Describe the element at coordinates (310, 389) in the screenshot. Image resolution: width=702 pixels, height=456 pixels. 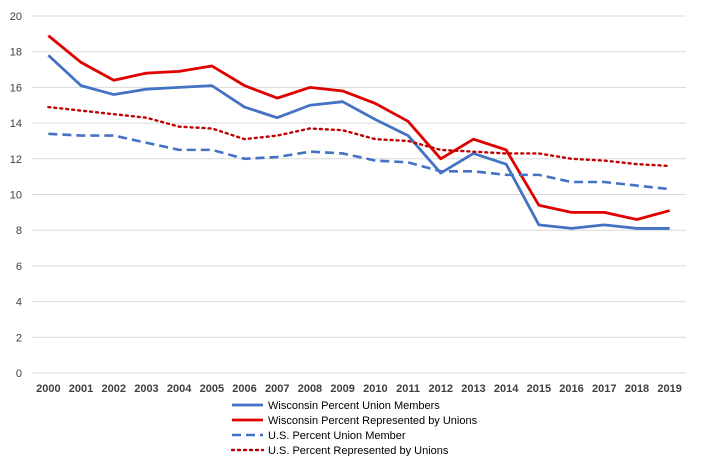
I see `x-tick-label: 2008` at that location.